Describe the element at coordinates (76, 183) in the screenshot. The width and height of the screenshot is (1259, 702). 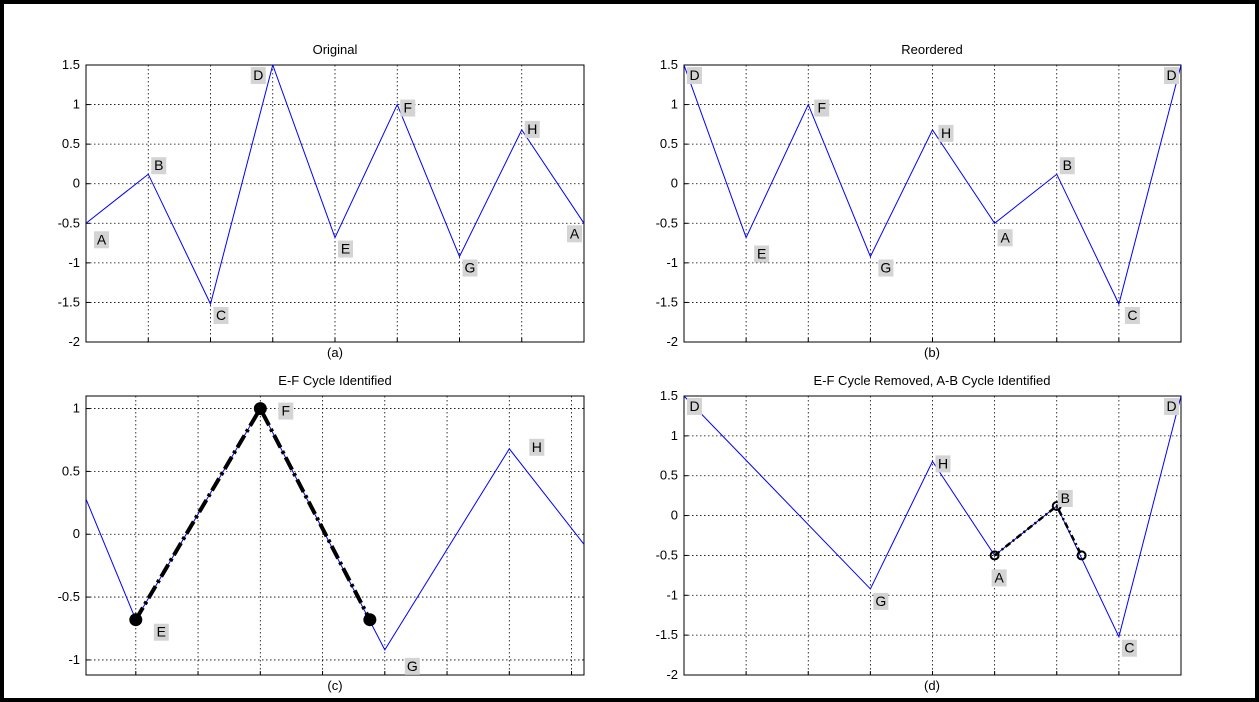
I see `panel-a-ytick-label-4: 0` at that location.